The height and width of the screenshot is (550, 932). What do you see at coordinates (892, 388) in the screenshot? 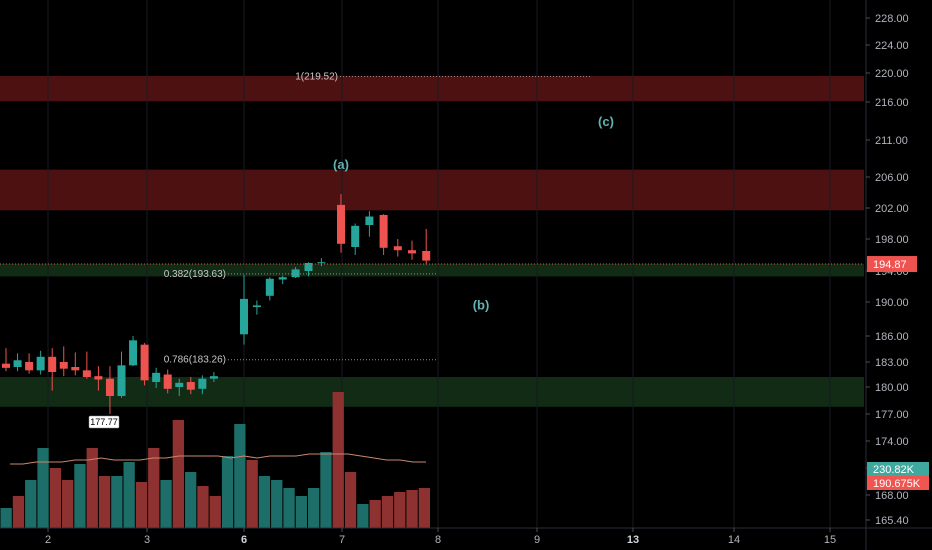
I see `price-tick-label: 180.00` at bounding box center [892, 388].